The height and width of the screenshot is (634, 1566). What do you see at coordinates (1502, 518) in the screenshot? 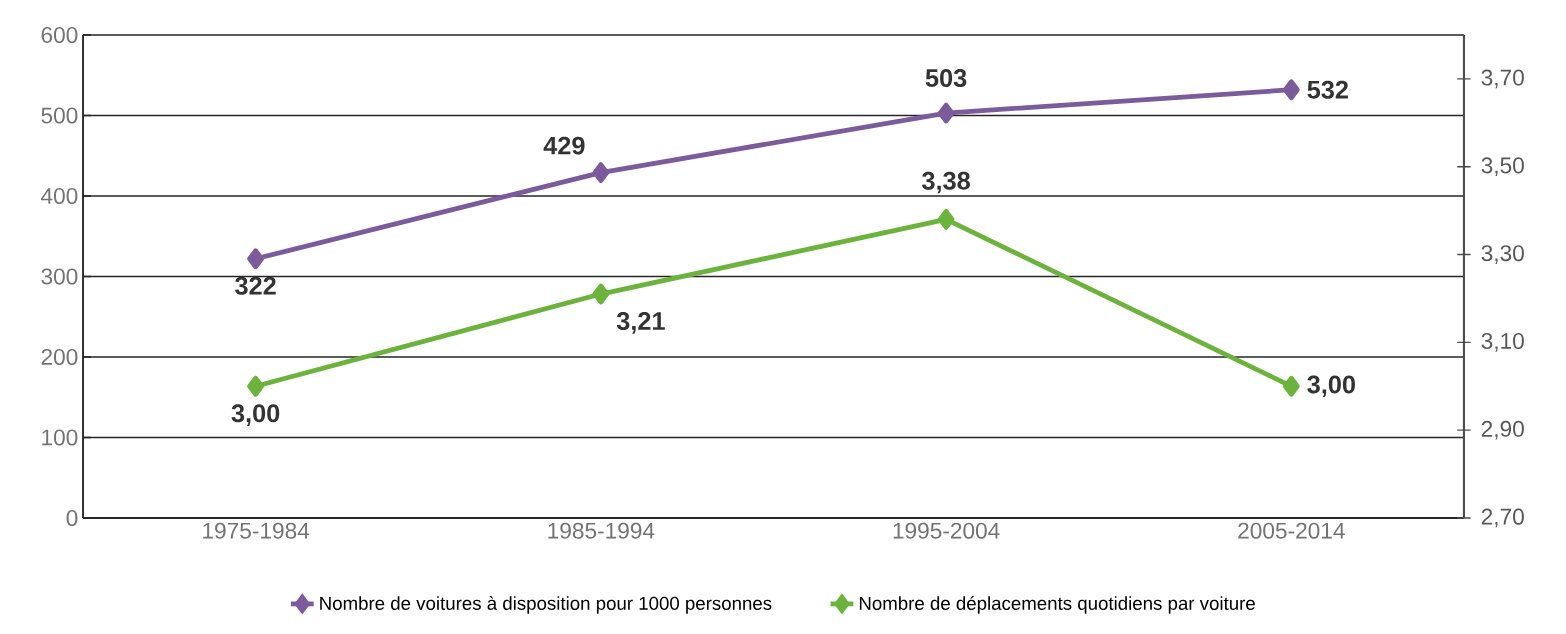
I see `y2-tick-label: 2,70` at bounding box center [1502, 518].